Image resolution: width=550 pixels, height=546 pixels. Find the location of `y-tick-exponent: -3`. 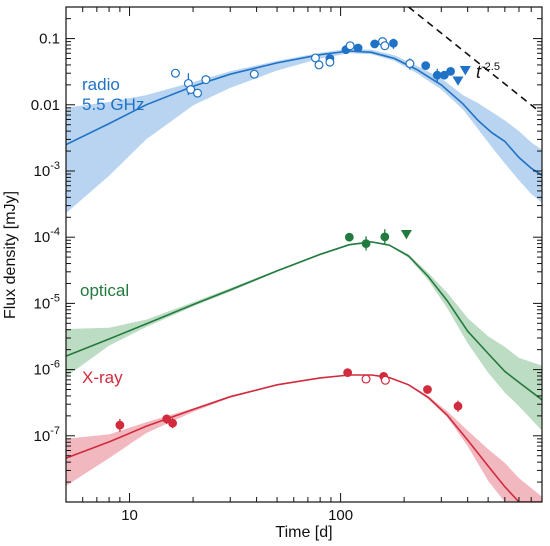

y-tick-exponent: -3 is located at coordinates (55, 166).